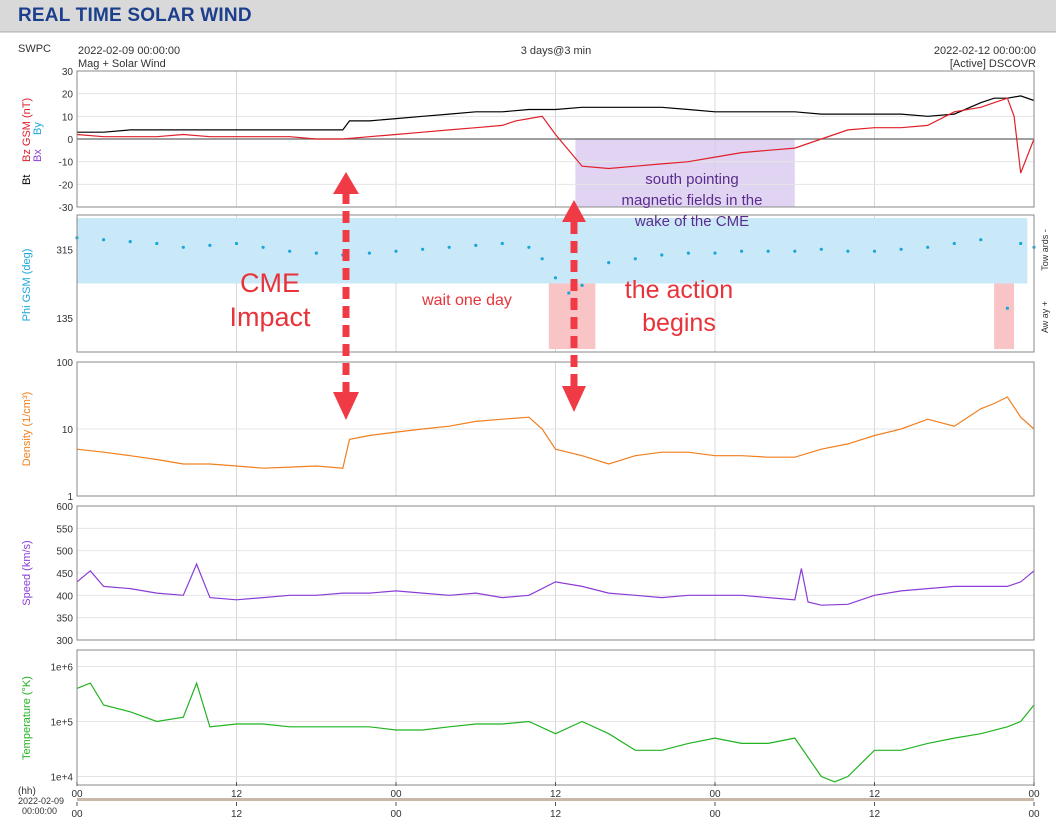 Image resolution: width=1056 pixels, height=821 pixels. What do you see at coordinates (66, 185) in the screenshot?
I see `mag-ytick: -20` at bounding box center [66, 185].